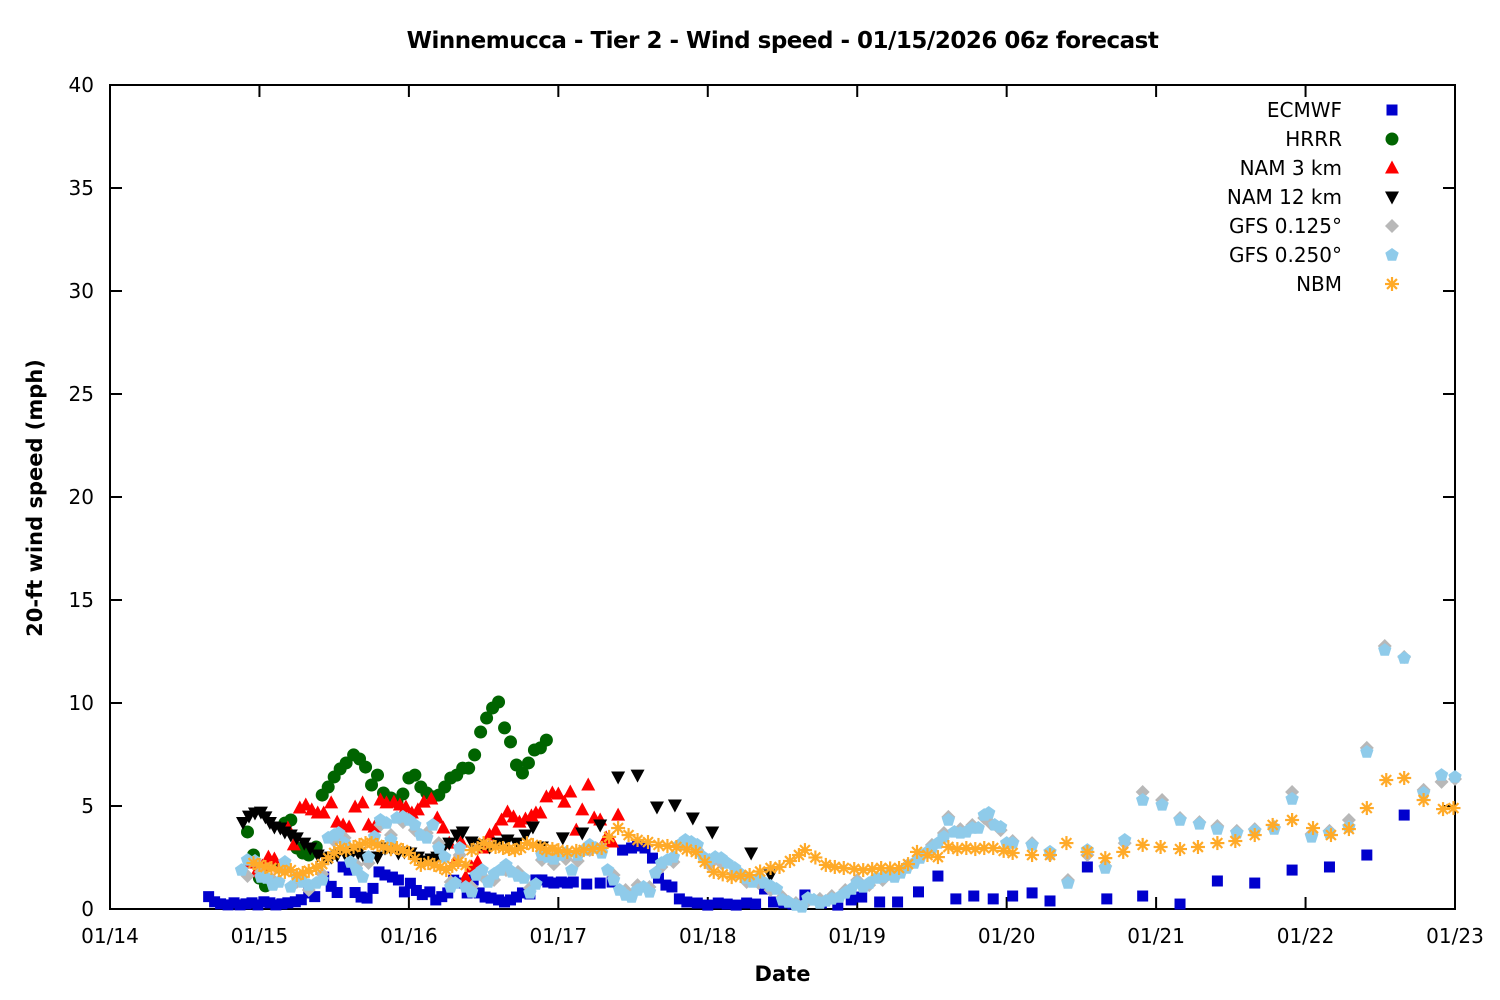  What do you see at coordinates (87, 909) in the screenshot?
I see `y-tick-label: 0` at bounding box center [87, 909].